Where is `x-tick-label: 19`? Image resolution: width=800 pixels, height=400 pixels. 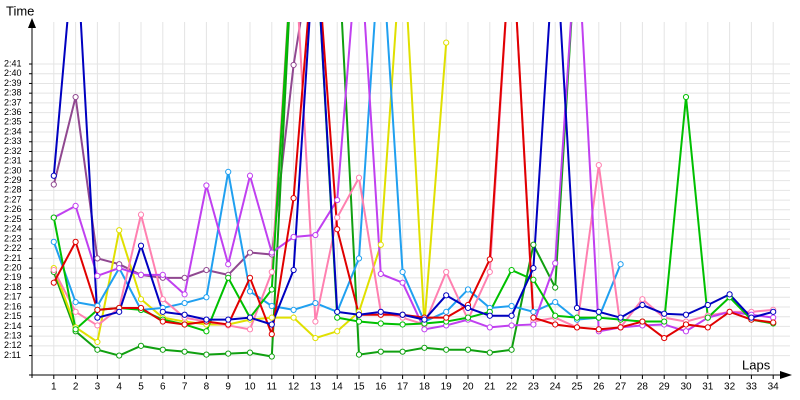
x-tick-label: 19 is located at coordinates (447, 387).